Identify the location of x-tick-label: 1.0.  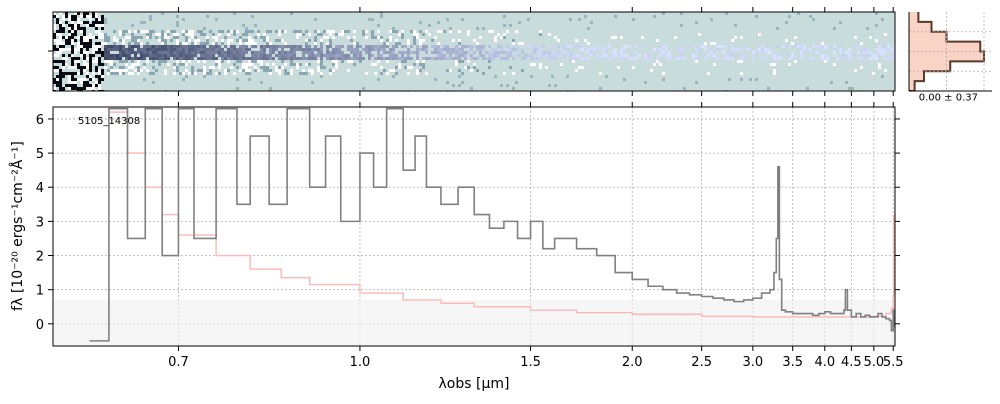
(360, 362).